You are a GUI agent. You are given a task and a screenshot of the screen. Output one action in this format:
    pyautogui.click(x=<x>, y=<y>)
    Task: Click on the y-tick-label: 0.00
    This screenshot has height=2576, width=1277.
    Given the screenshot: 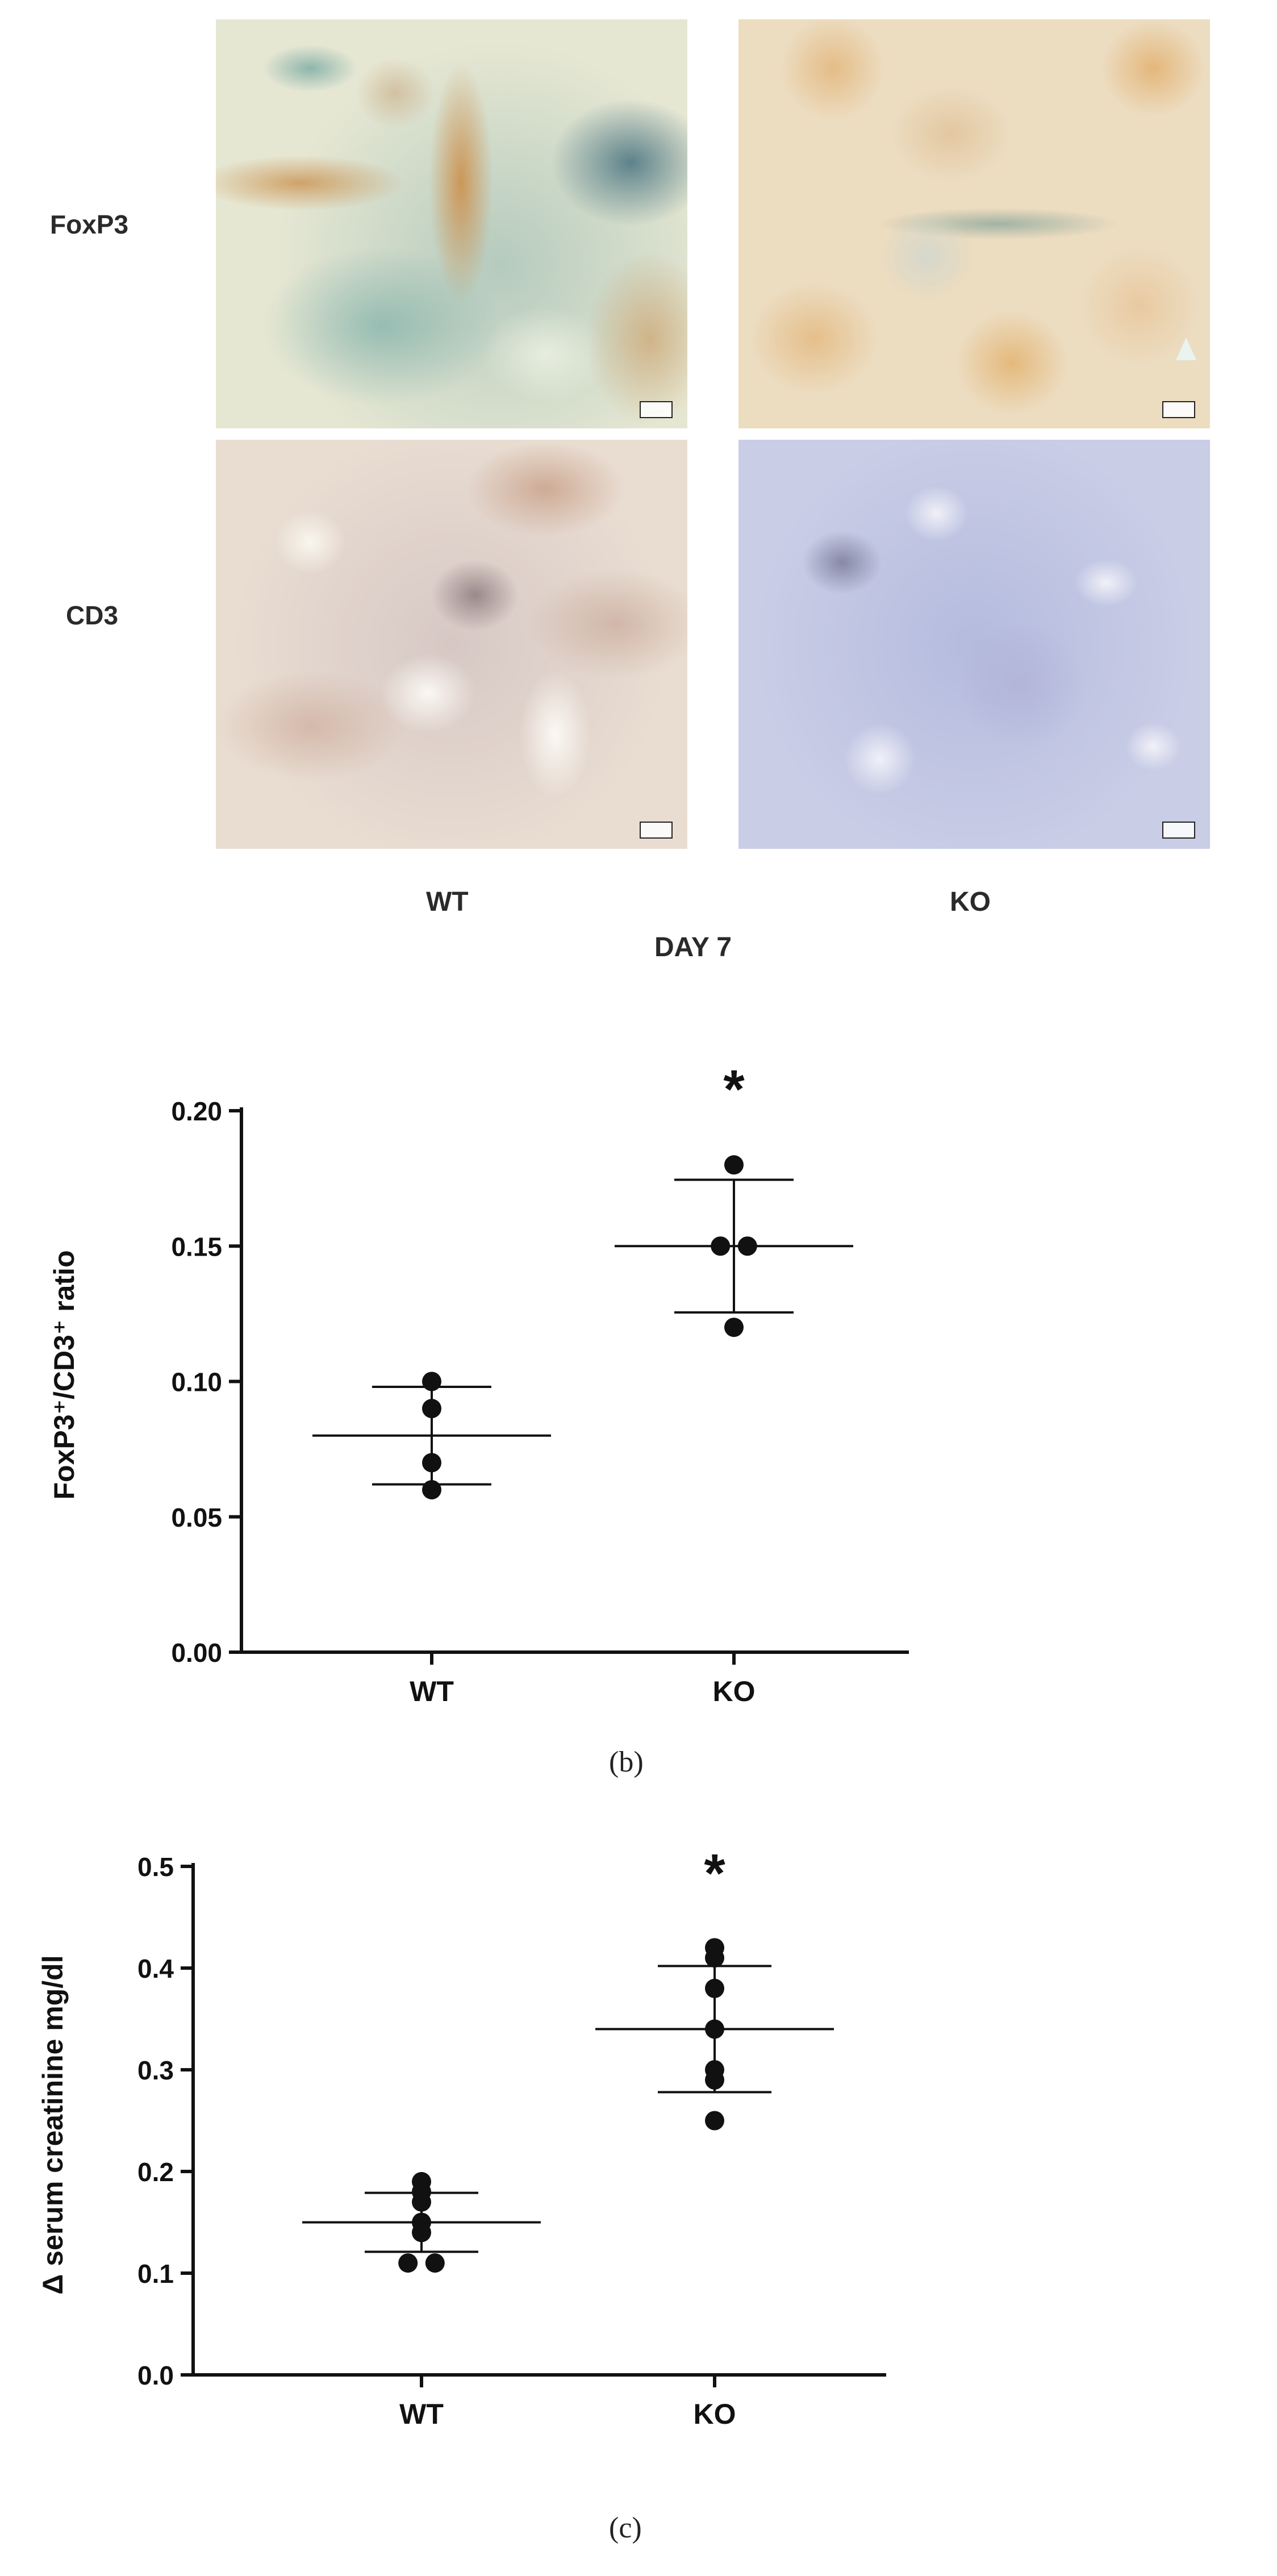 What is the action you would take?
    pyautogui.click(x=196, y=1653)
    